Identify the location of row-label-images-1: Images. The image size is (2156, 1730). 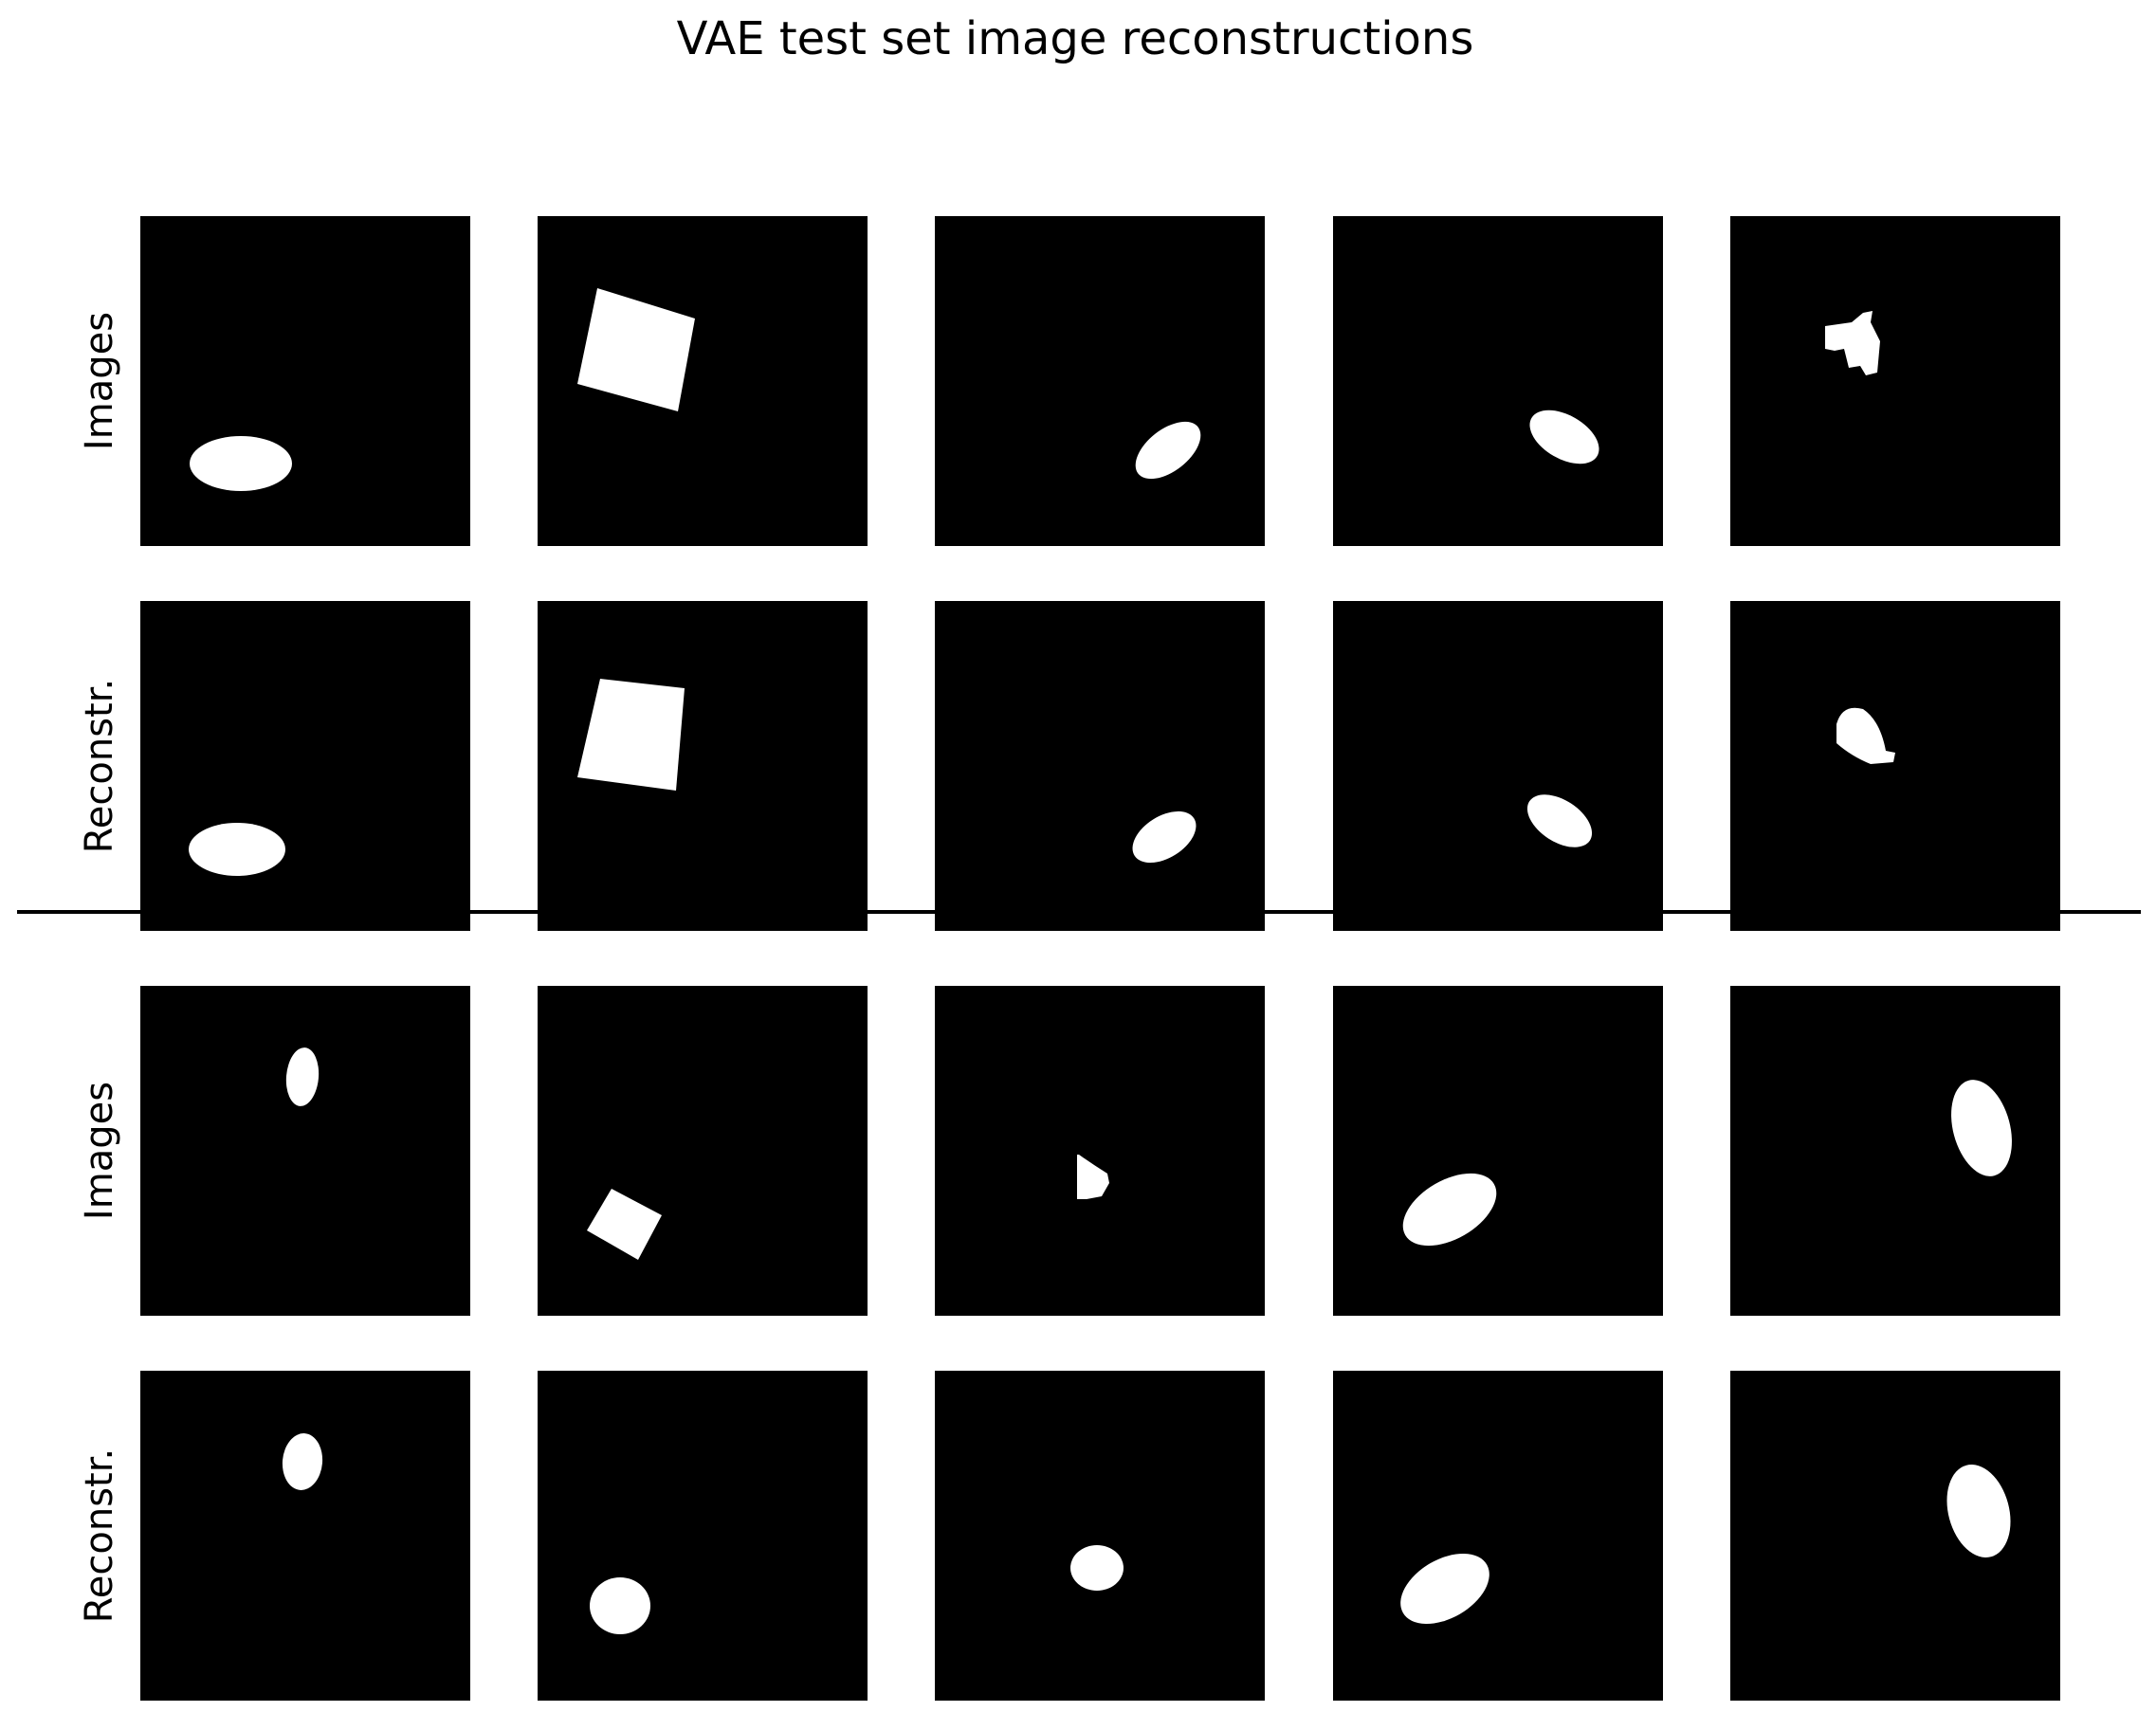
(99, 381).